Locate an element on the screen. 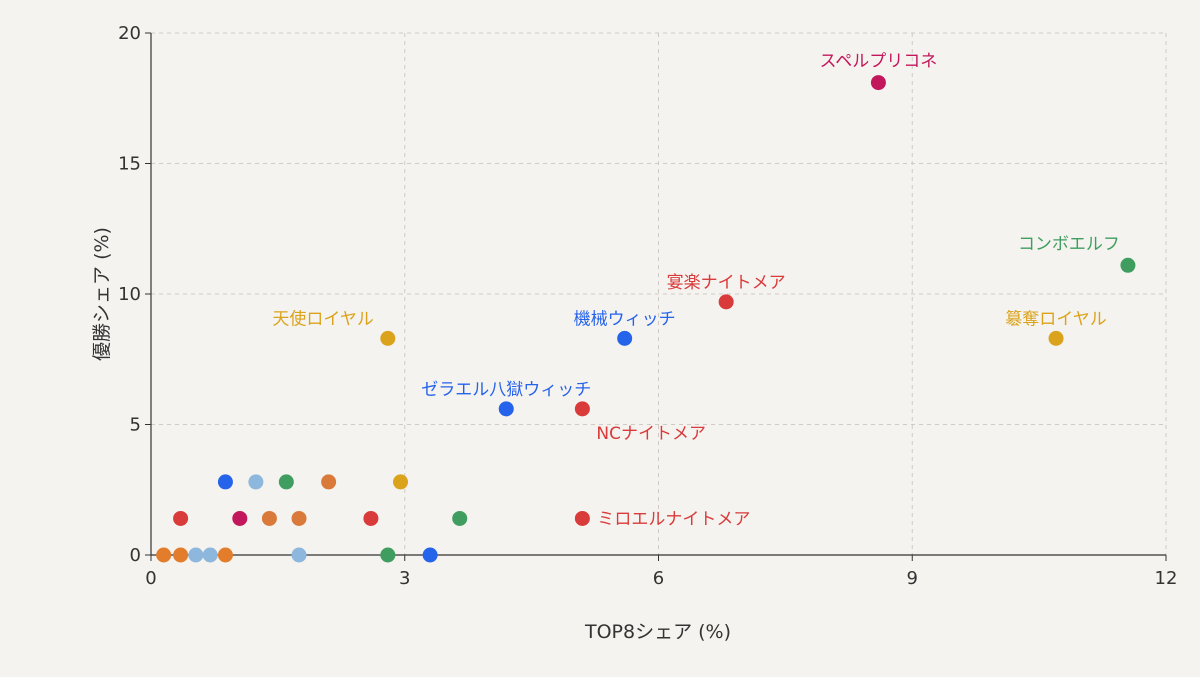 This screenshot has height=677, width=1200. point-label: NCナイトメア is located at coordinates (651, 434).